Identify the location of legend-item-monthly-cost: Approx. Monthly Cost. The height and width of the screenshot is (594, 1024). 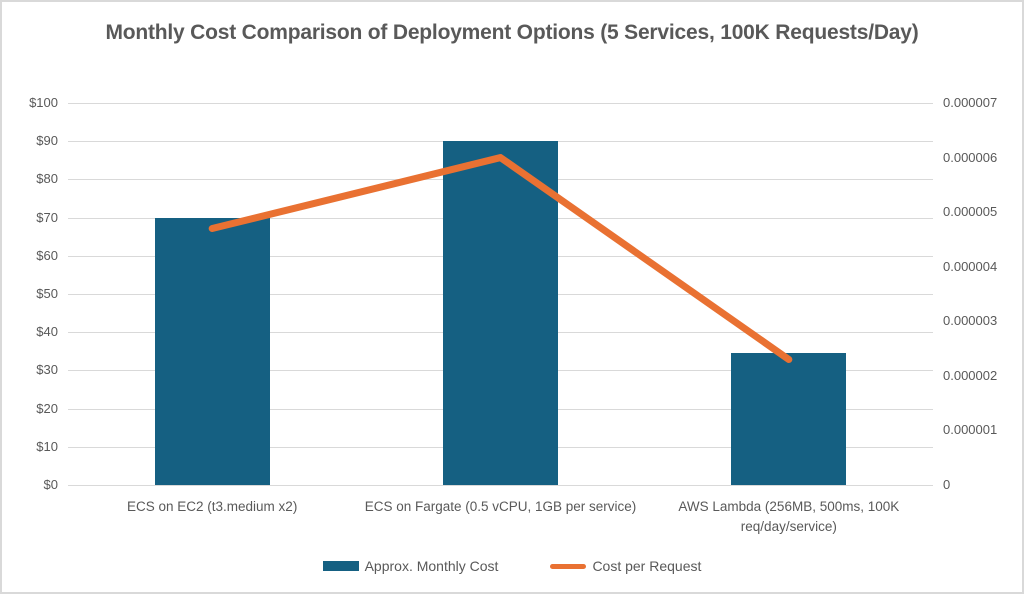
(410, 566).